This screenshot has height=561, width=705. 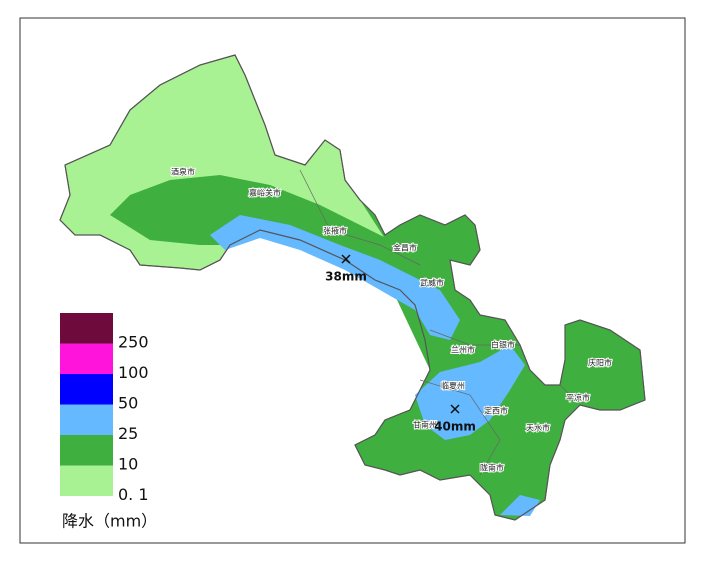 I want to click on city-label: 白银市, so click(x=503, y=345).